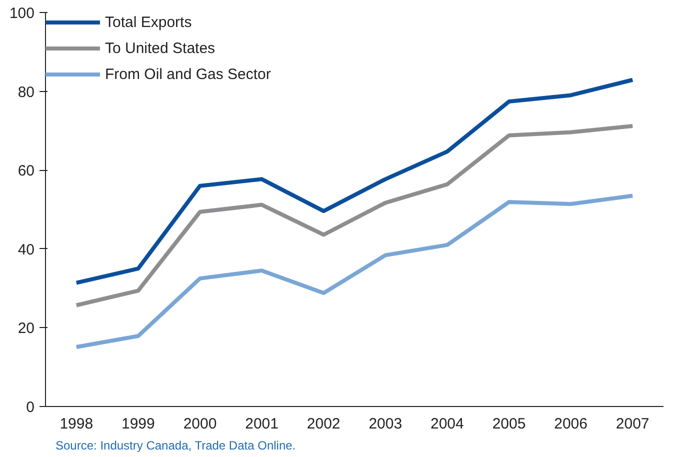  I want to click on source-note: Source: Industry Canada, Trade Data Online., so click(176, 445).